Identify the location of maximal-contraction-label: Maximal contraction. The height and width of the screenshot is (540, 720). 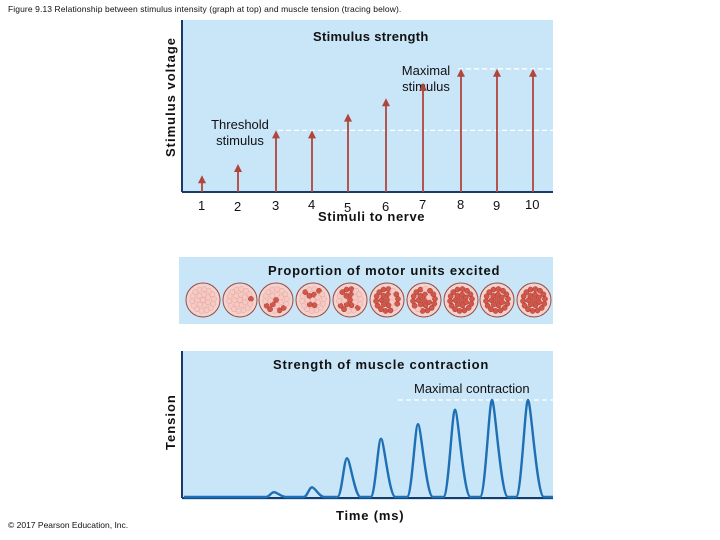
(472, 388).